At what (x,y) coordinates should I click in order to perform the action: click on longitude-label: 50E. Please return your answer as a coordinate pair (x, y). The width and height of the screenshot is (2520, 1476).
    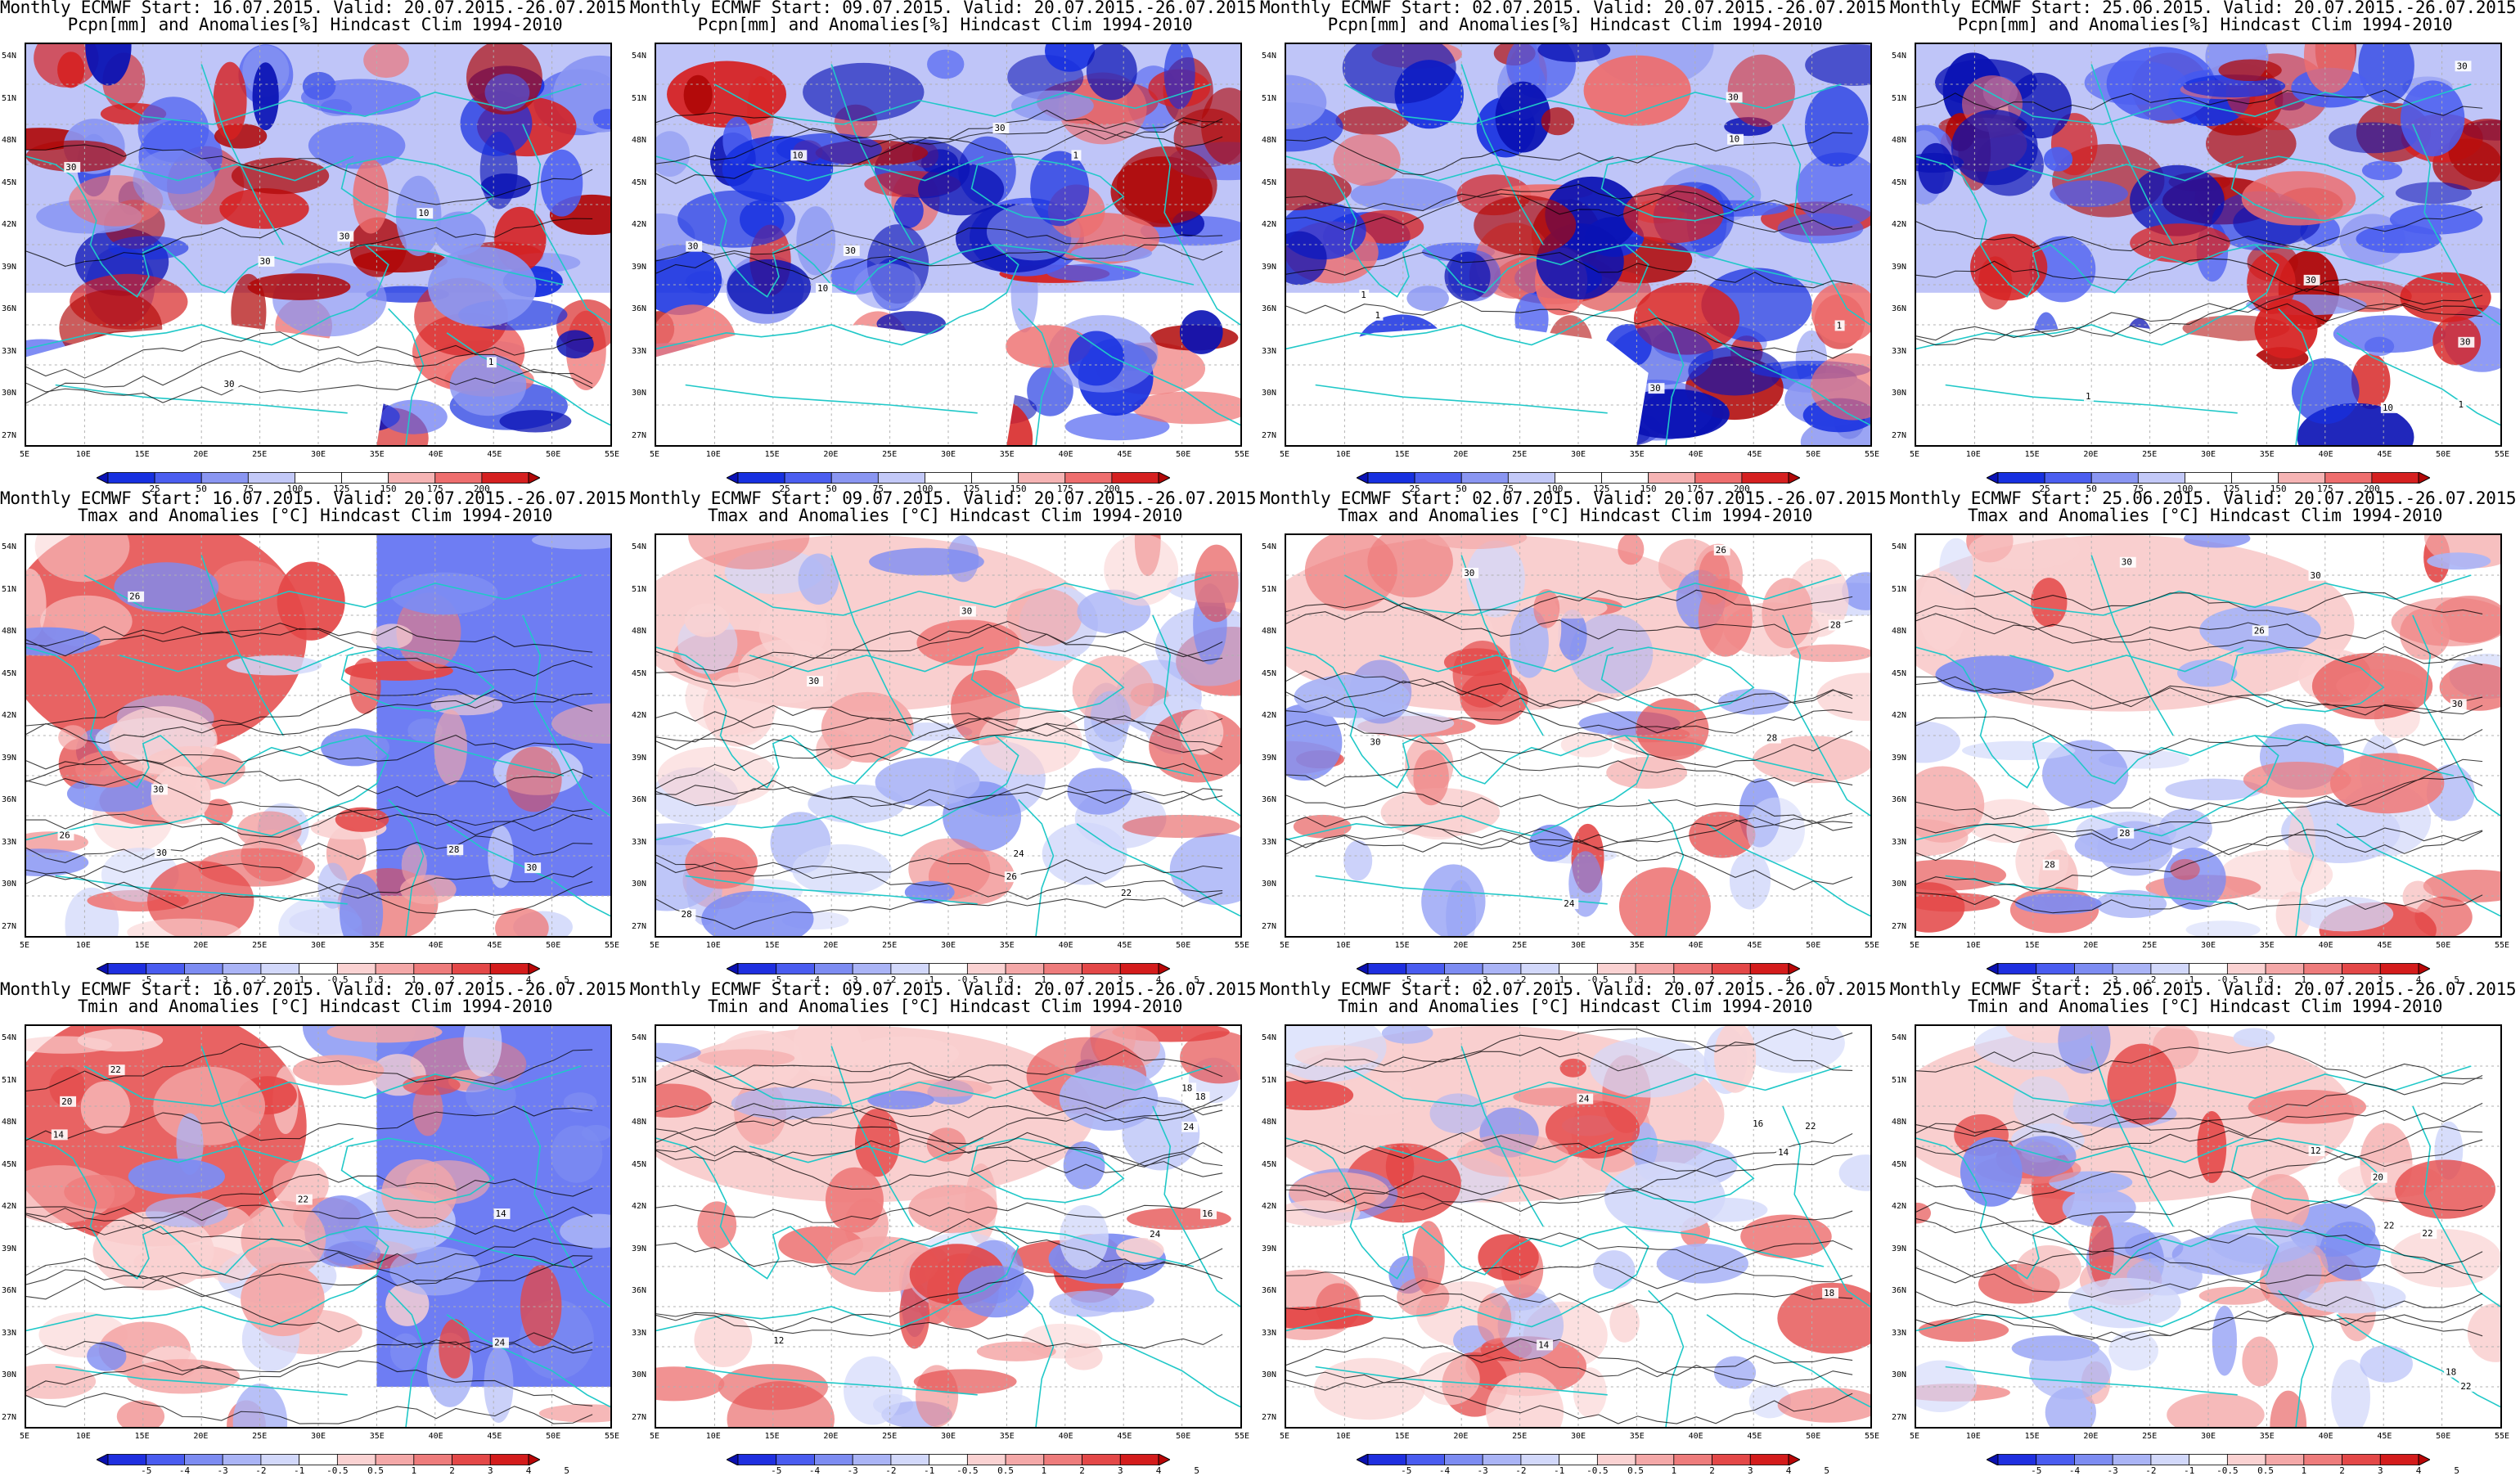
    Looking at the image, I should click on (1184, 946).